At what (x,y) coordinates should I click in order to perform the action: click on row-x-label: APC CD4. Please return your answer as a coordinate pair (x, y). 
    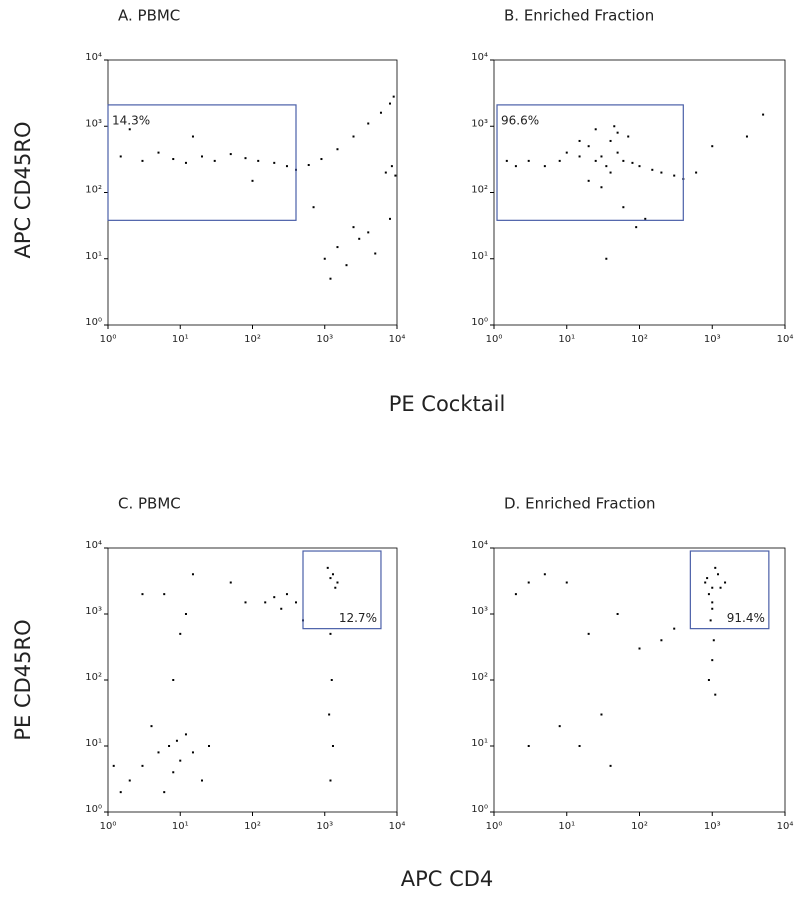
    Looking at the image, I should click on (447, 879).